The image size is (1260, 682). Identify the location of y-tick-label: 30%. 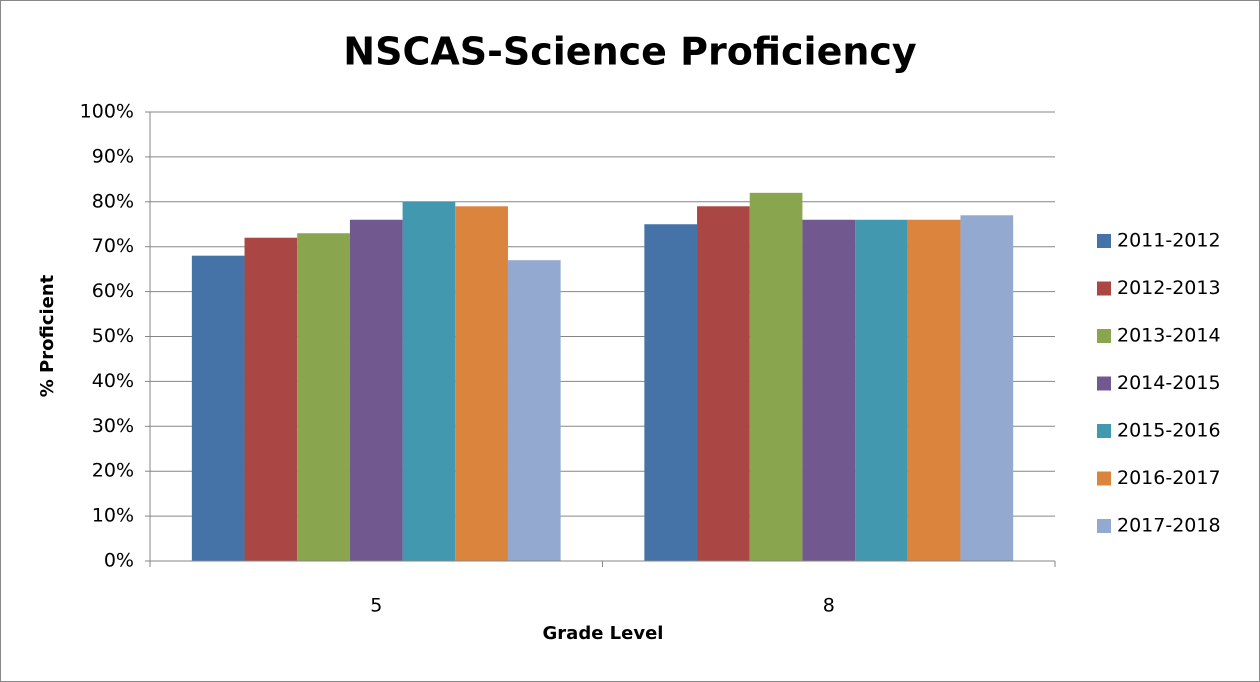
(113, 426).